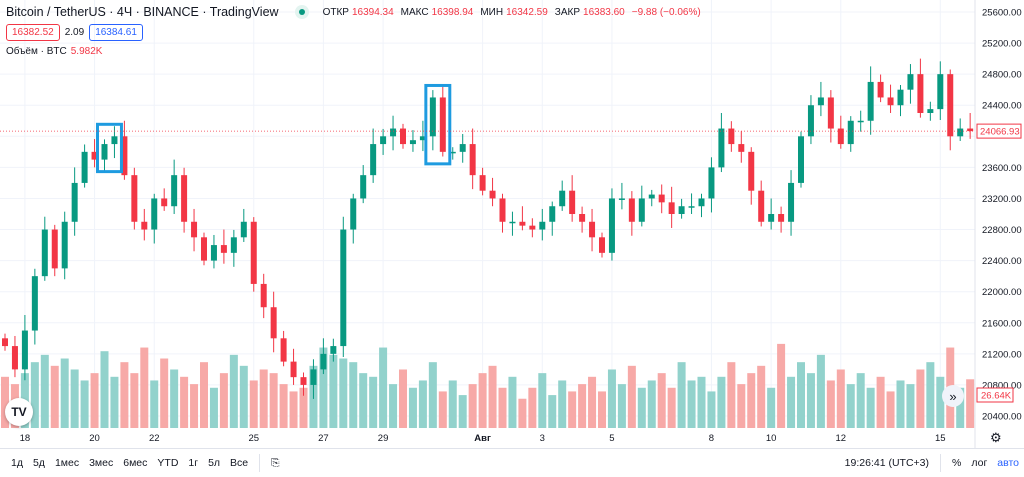 The image size is (1024, 477). I want to click on price-tick-label: 23200.00, so click(1002, 199).